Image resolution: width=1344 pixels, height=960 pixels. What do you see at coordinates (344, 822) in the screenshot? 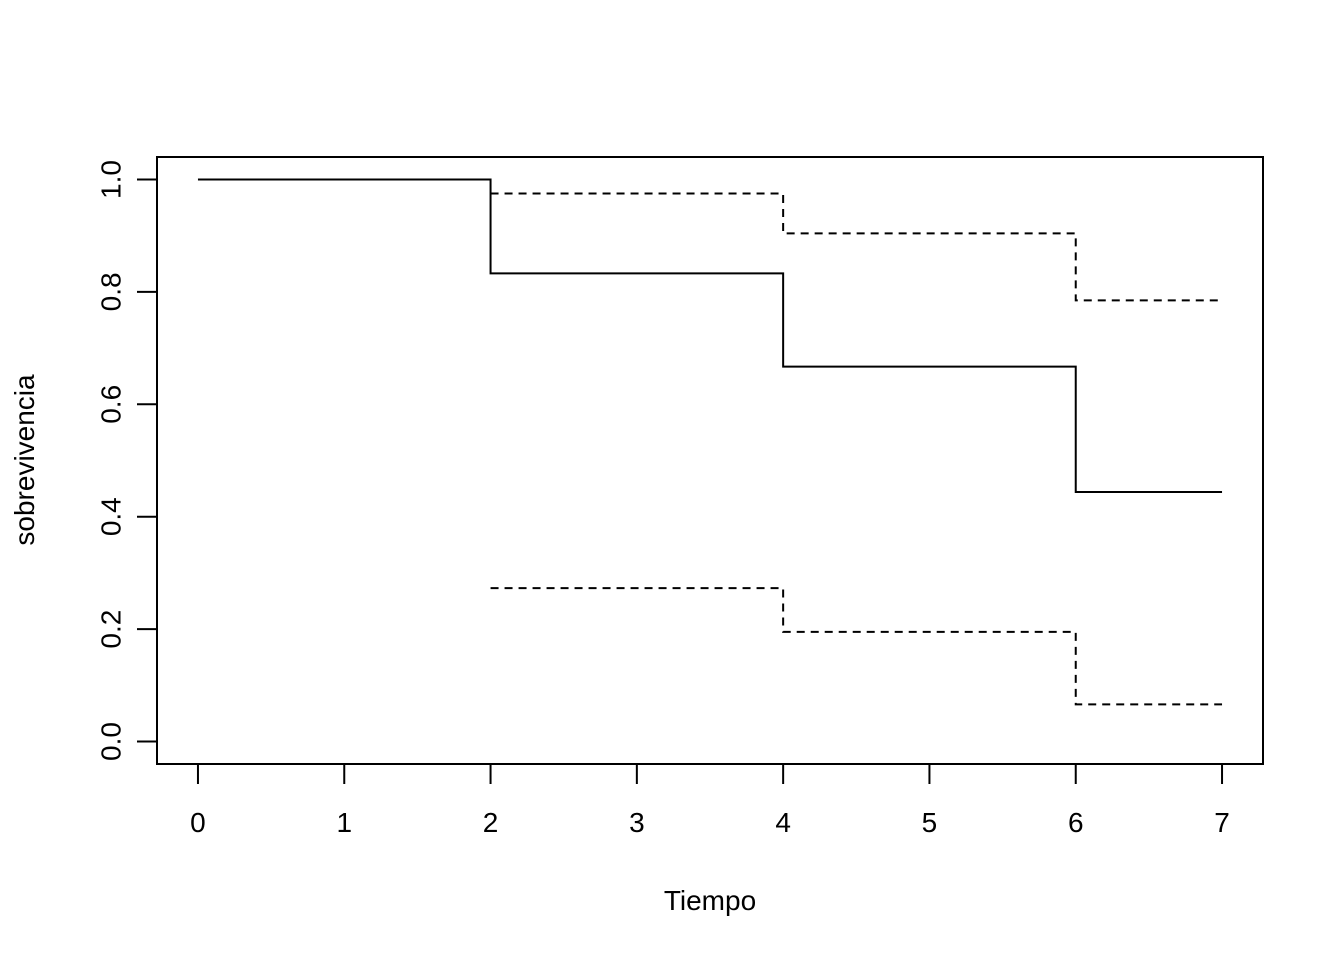
I see `x-tick-label: 1` at bounding box center [344, 822].